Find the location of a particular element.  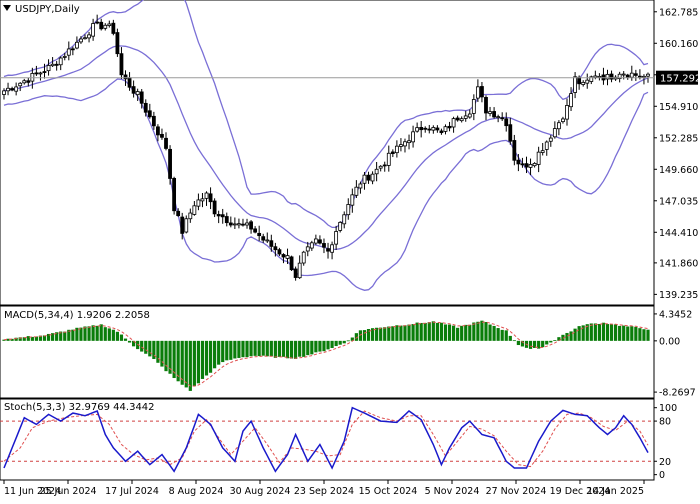

triangle-down-icon is located at coordinates (7, 8).